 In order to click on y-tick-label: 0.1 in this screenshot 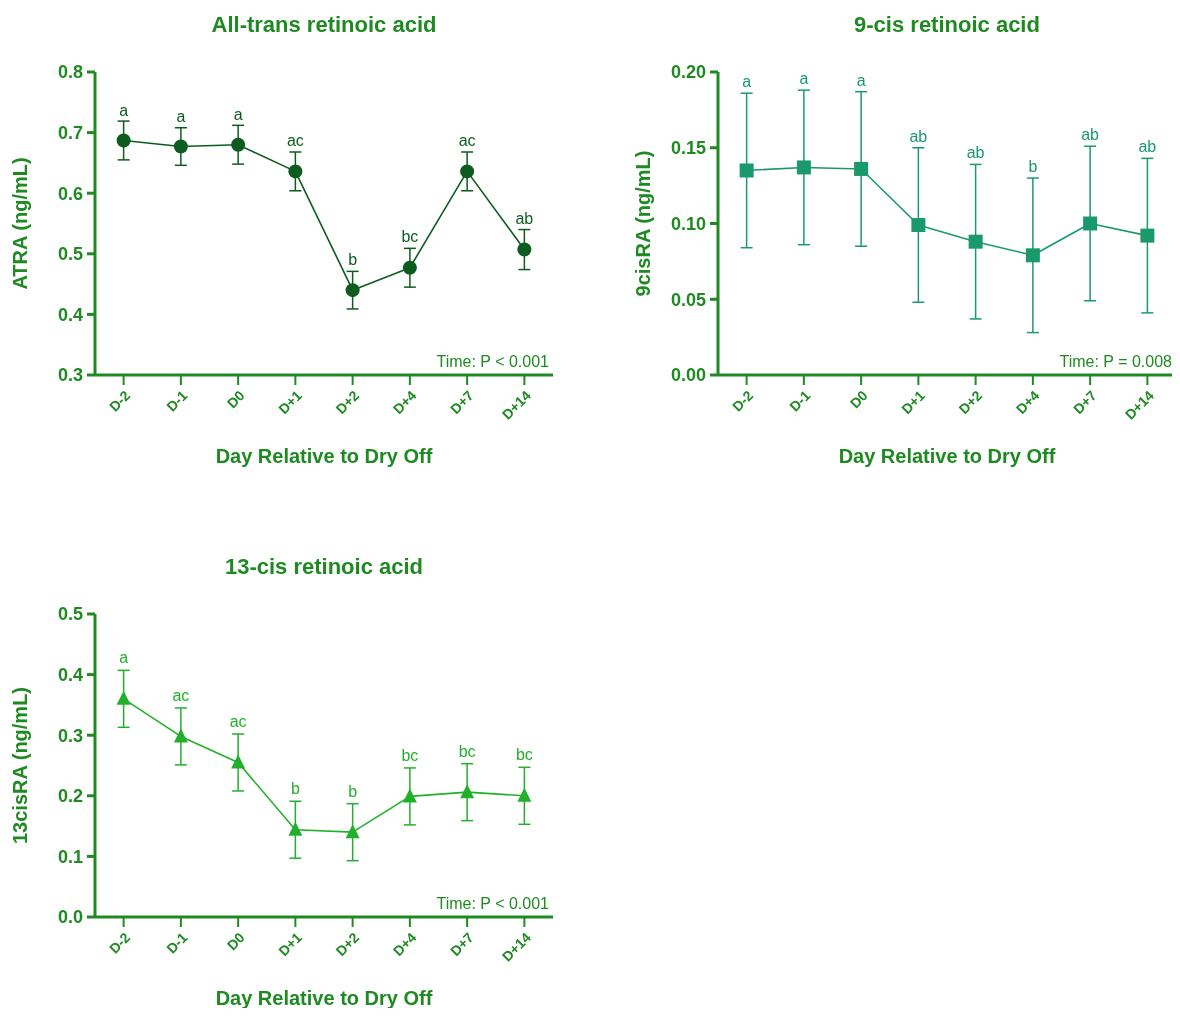, I will do `click(70, 856)`.